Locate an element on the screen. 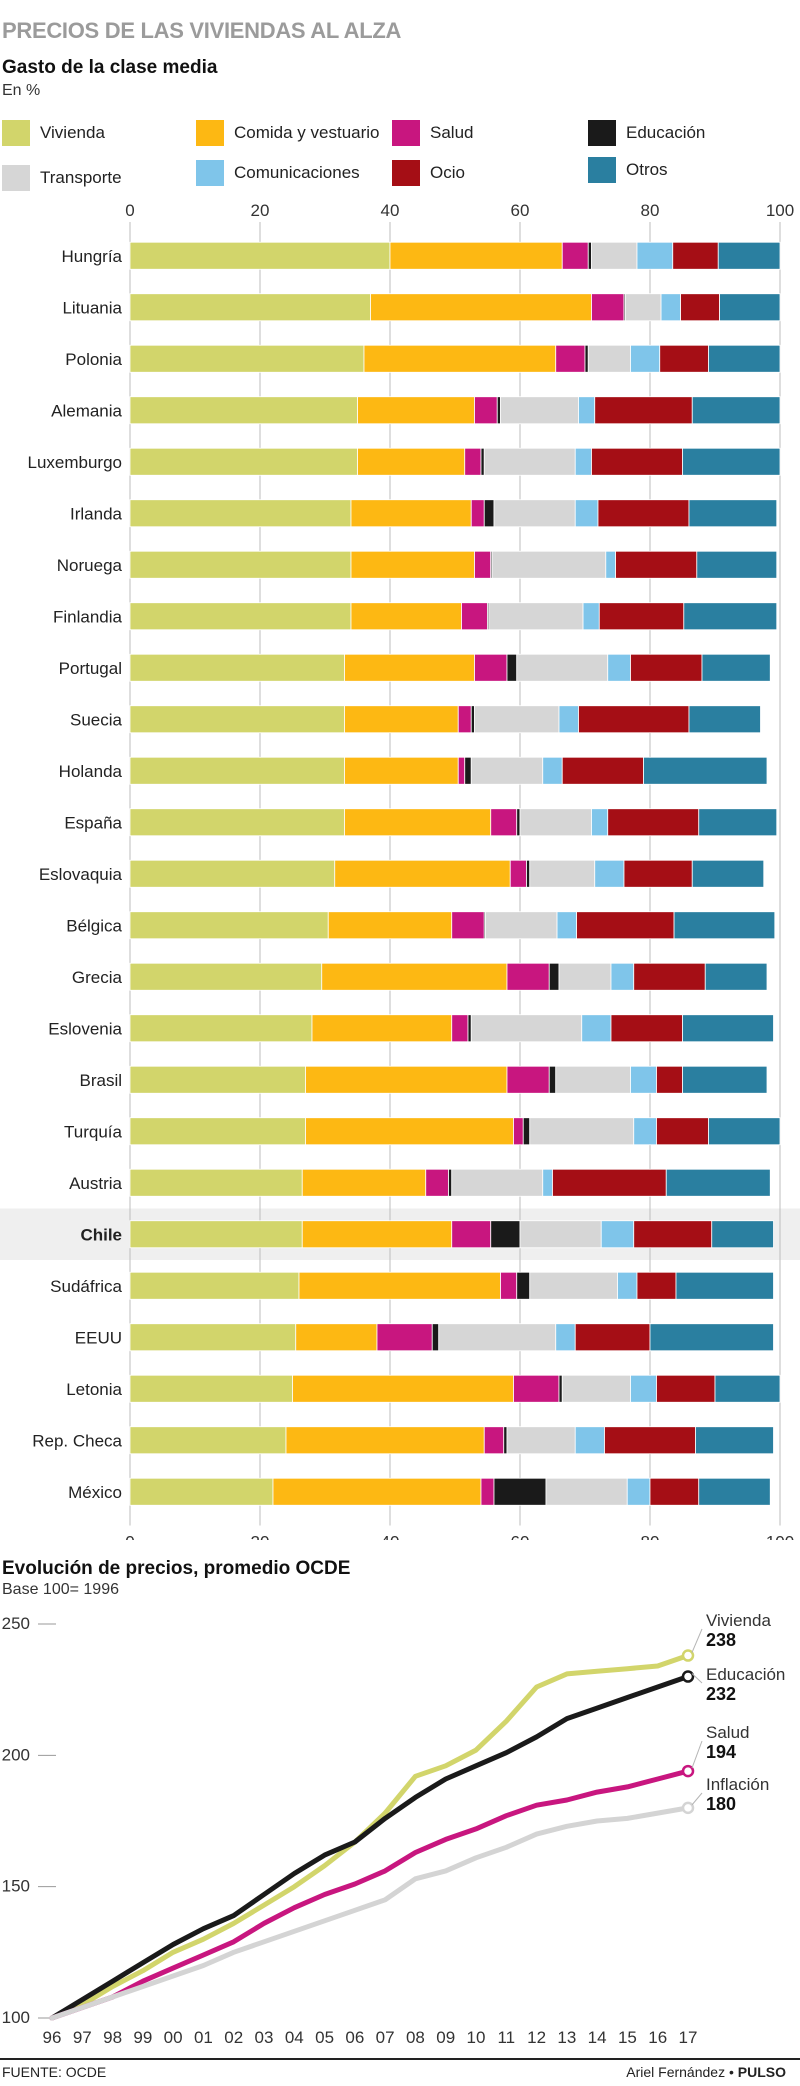  category-label: Portugal is located at coordinates (90, 668).